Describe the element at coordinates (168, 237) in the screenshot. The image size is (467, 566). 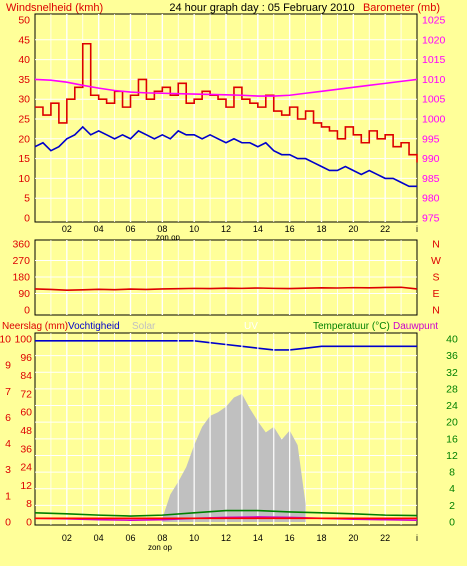
I see `sunrise-label-1: zon op` at that location.